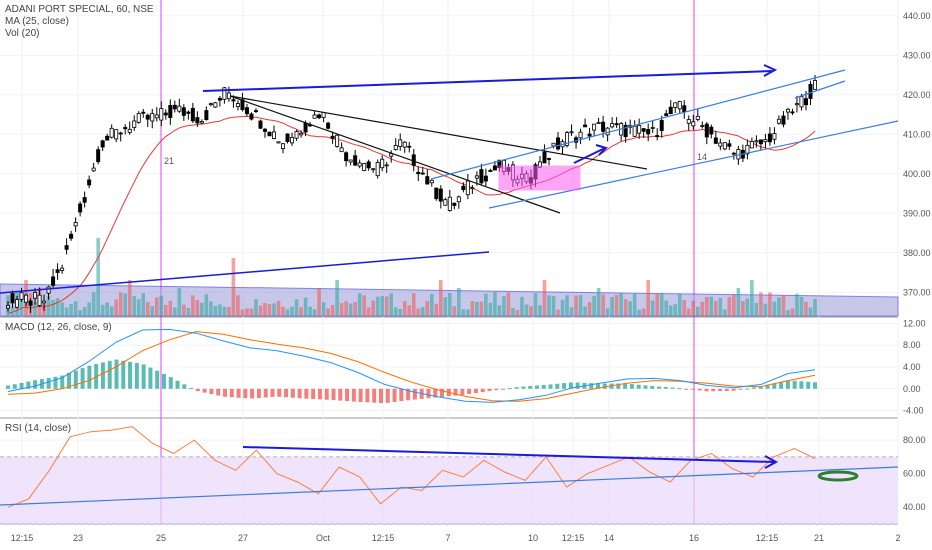  Describe the element at coordinates (243, 538) in the screenshot. I see `x-tick-label: 27` at that location.